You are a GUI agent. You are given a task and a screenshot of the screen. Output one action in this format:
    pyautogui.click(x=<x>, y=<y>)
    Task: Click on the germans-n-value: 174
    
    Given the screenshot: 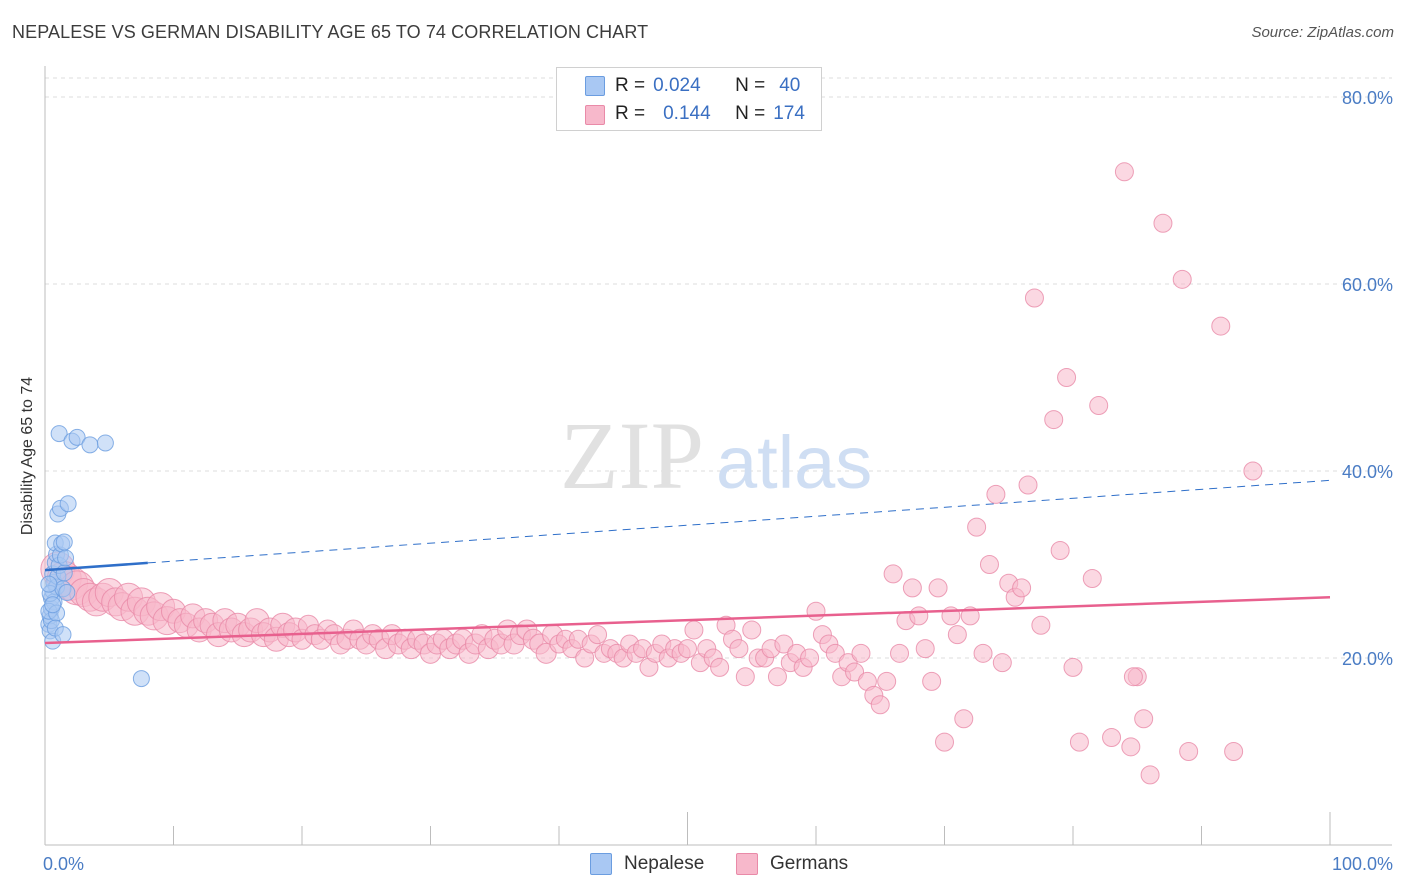 What is the action you would take?
    pyautogui.click(x=789, y=113)
    